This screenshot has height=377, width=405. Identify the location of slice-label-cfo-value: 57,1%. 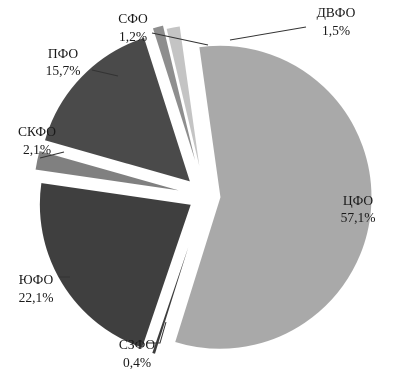
(358, 217).